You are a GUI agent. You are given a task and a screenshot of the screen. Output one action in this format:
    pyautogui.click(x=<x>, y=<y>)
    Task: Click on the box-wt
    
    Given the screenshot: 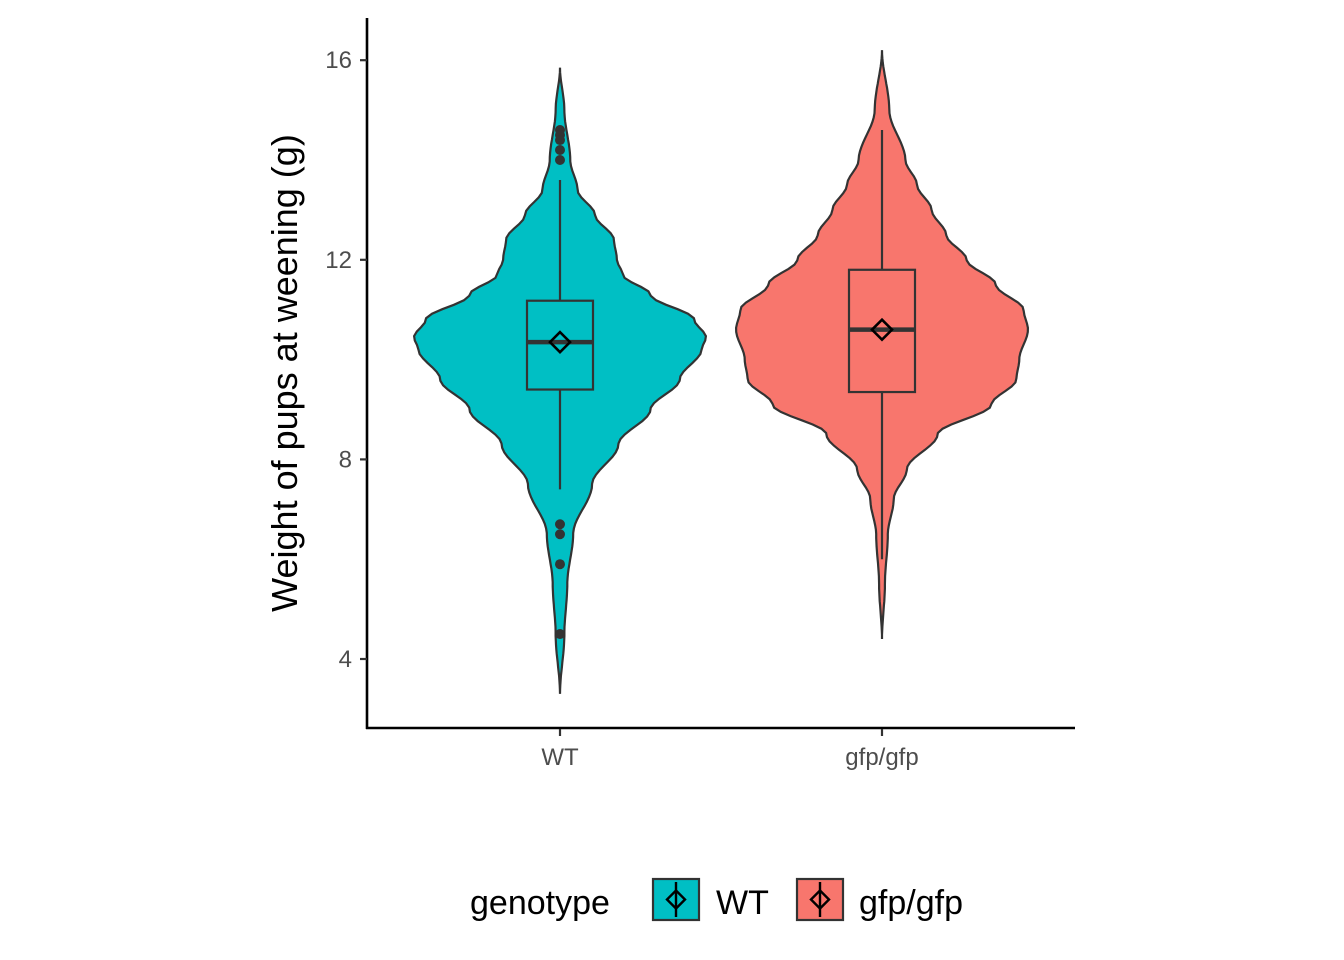 What is the action you would take?
    pyautogui.click(x=560, y=345)
    